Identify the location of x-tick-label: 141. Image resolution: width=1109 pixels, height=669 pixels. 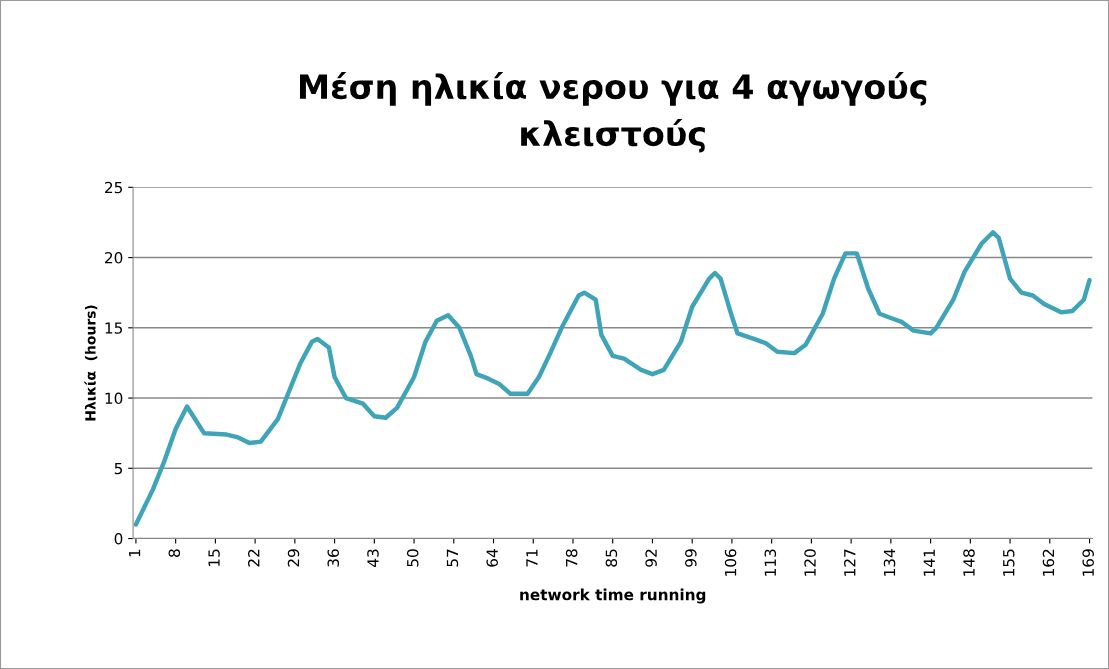
(929, 562).